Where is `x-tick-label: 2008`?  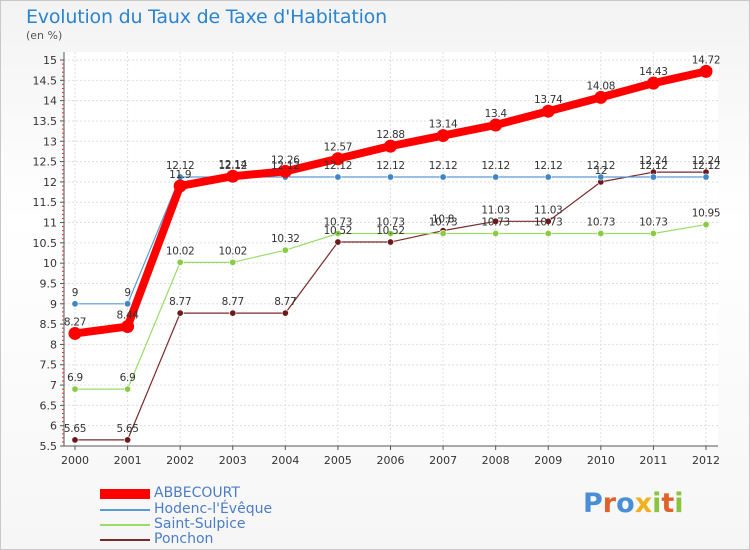
x-tick-label: 2008 is located at coordinates (496, 460).